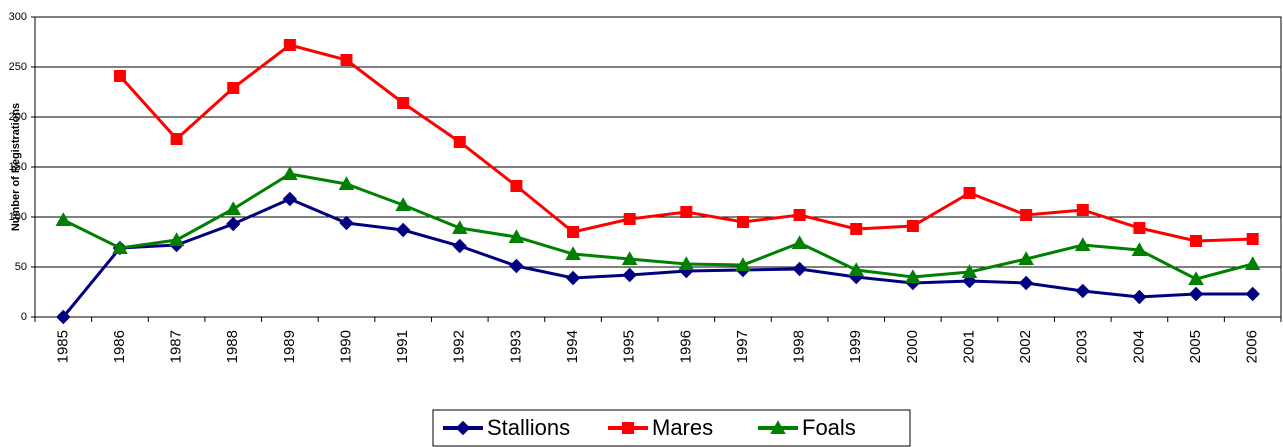  I want to click on y-tick-label: 150, so click(18, 167).